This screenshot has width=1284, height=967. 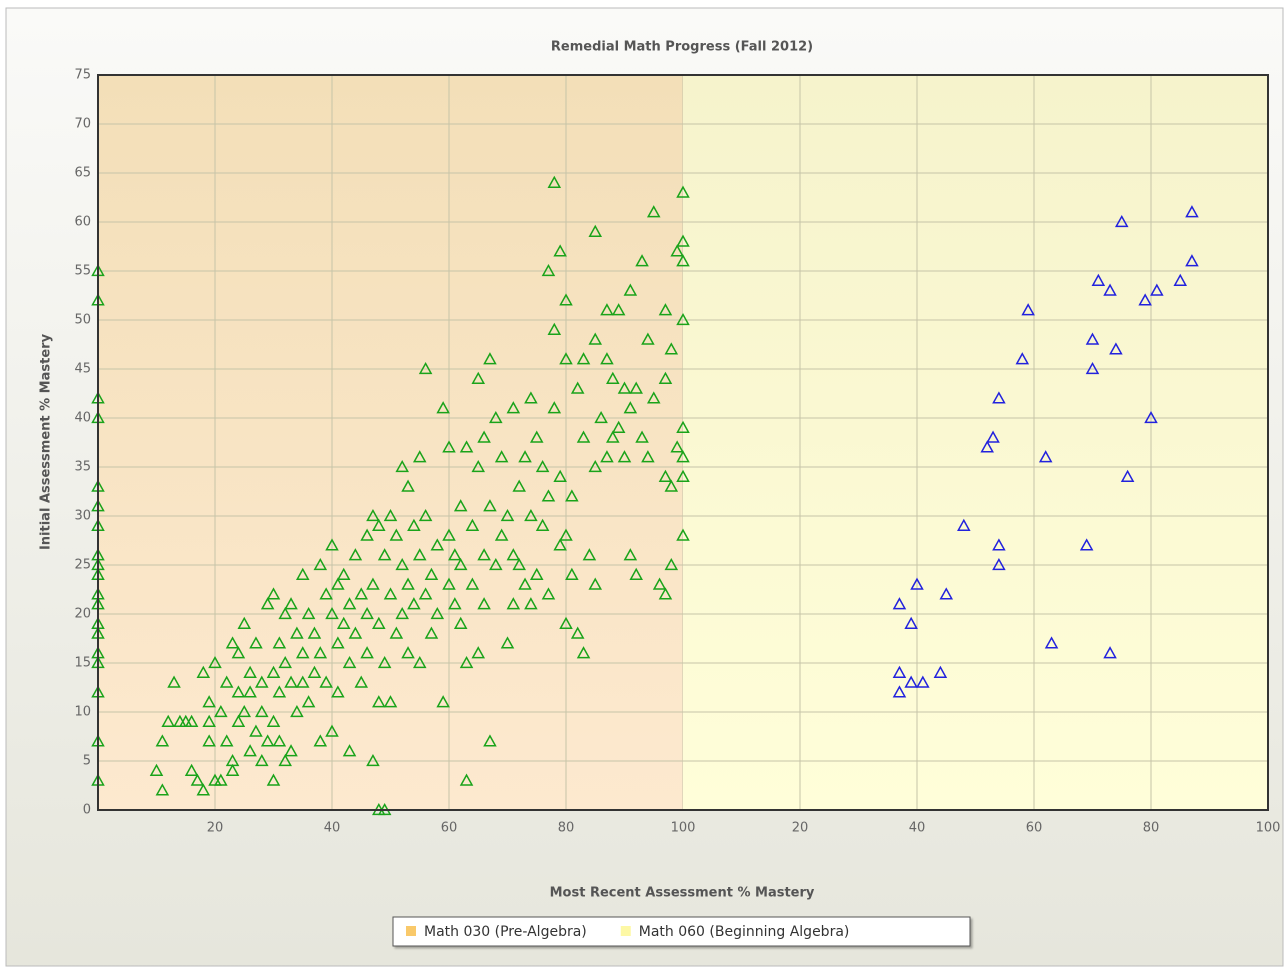 What do you see at coordinates (1268, 828) in the screenshot?
I see `x-tick-label: 100` at bounding box center [1268, 828].